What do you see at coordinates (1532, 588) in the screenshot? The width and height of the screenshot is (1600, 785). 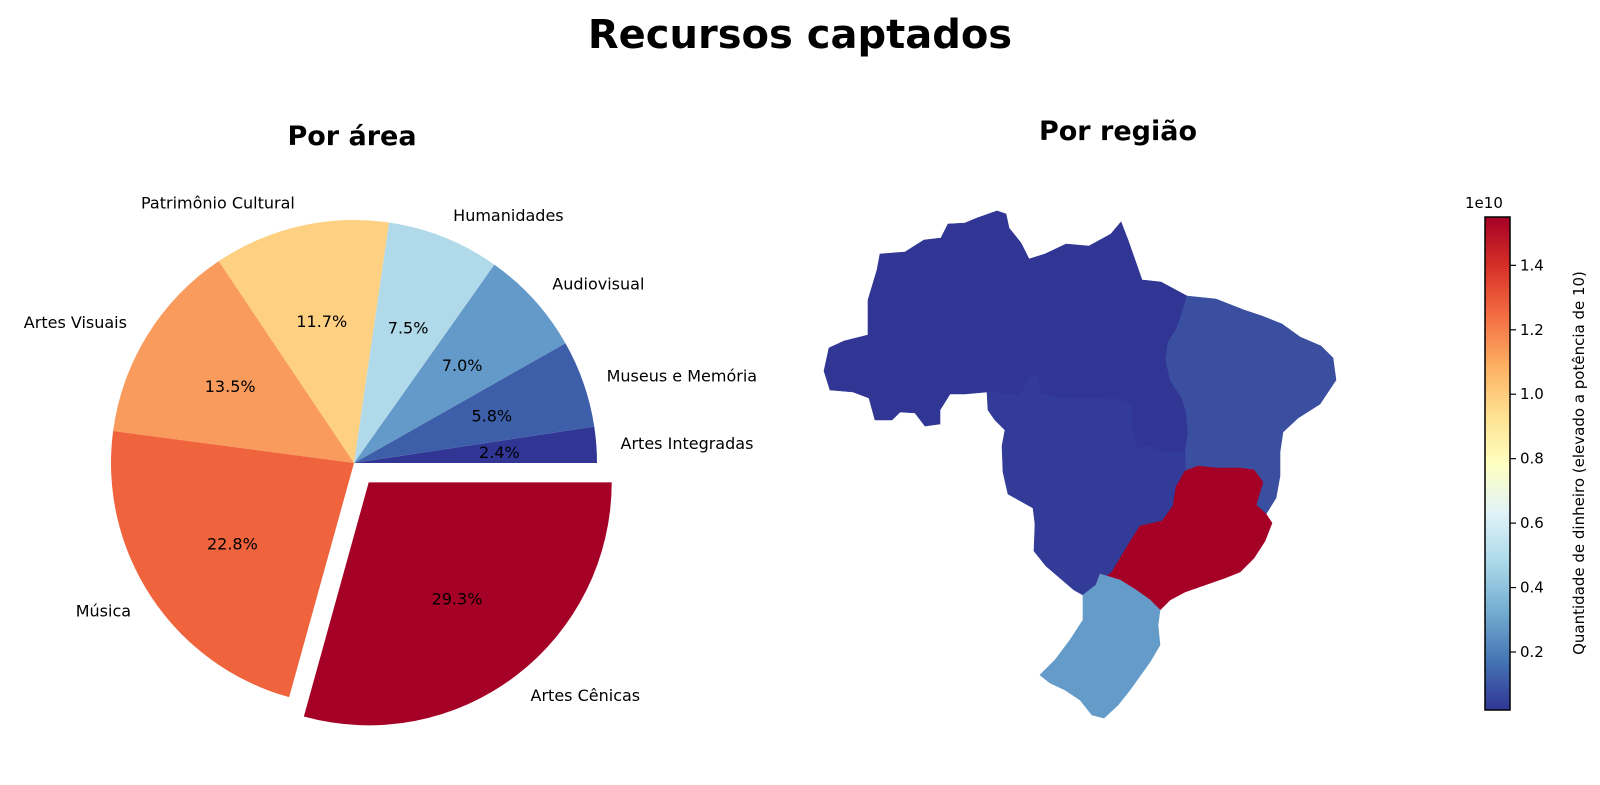 I see `colorbar-tick-label: 0.4` at bounding box center [1532, 588].